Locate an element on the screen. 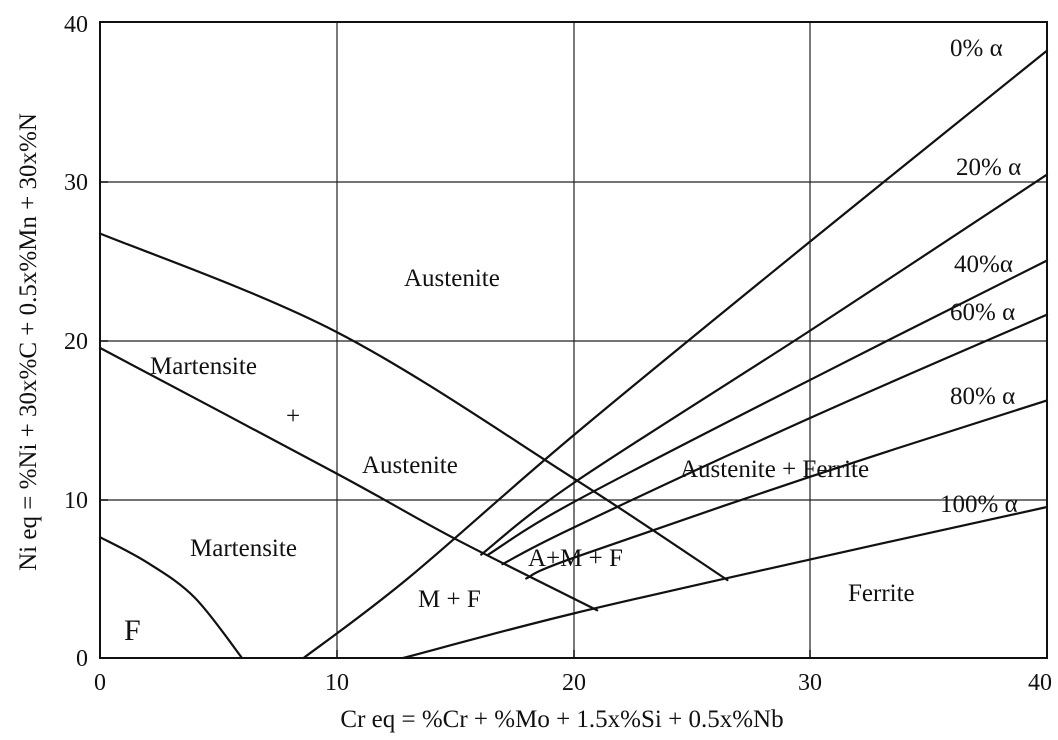 Image resolution: width=1058 pixels, height=740 pixels. ferrite-line-labels: 0% α 20% α 40%α 60% α 80% α 100% α is located at coordinates (980, 276).